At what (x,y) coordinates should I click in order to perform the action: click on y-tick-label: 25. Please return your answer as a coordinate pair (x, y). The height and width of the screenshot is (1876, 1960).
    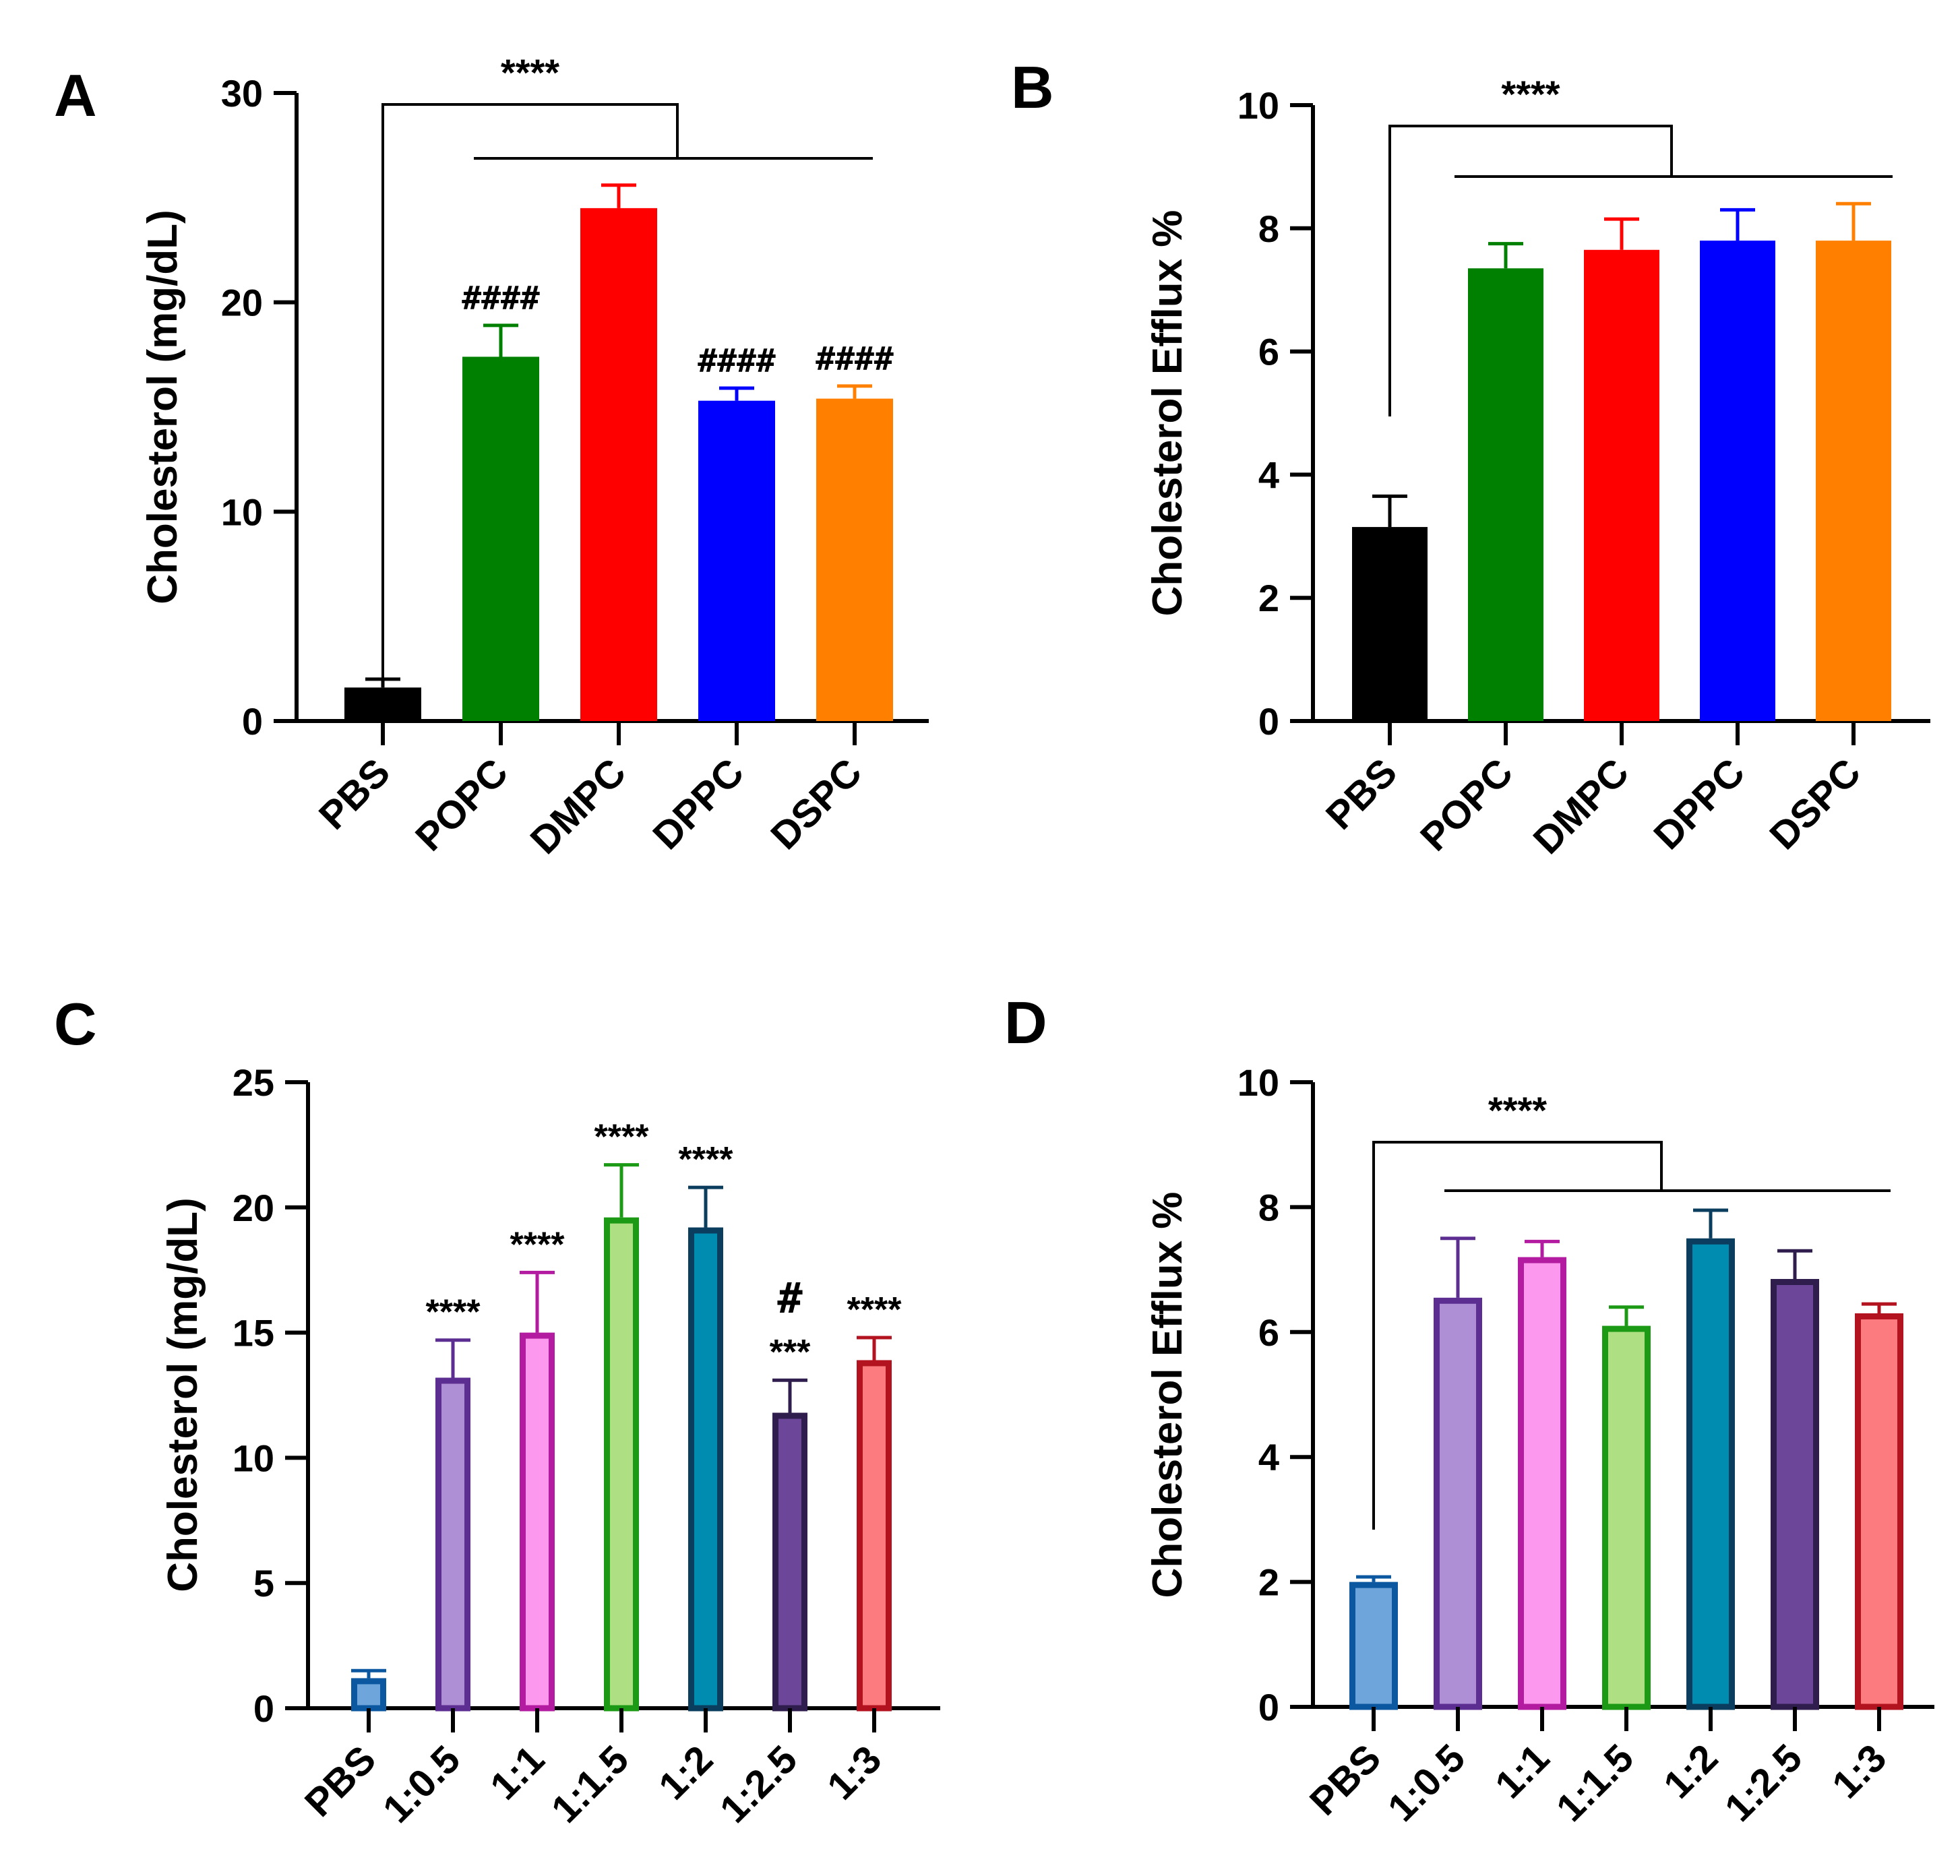
    Looking at the image, I should click on (253, 1082).